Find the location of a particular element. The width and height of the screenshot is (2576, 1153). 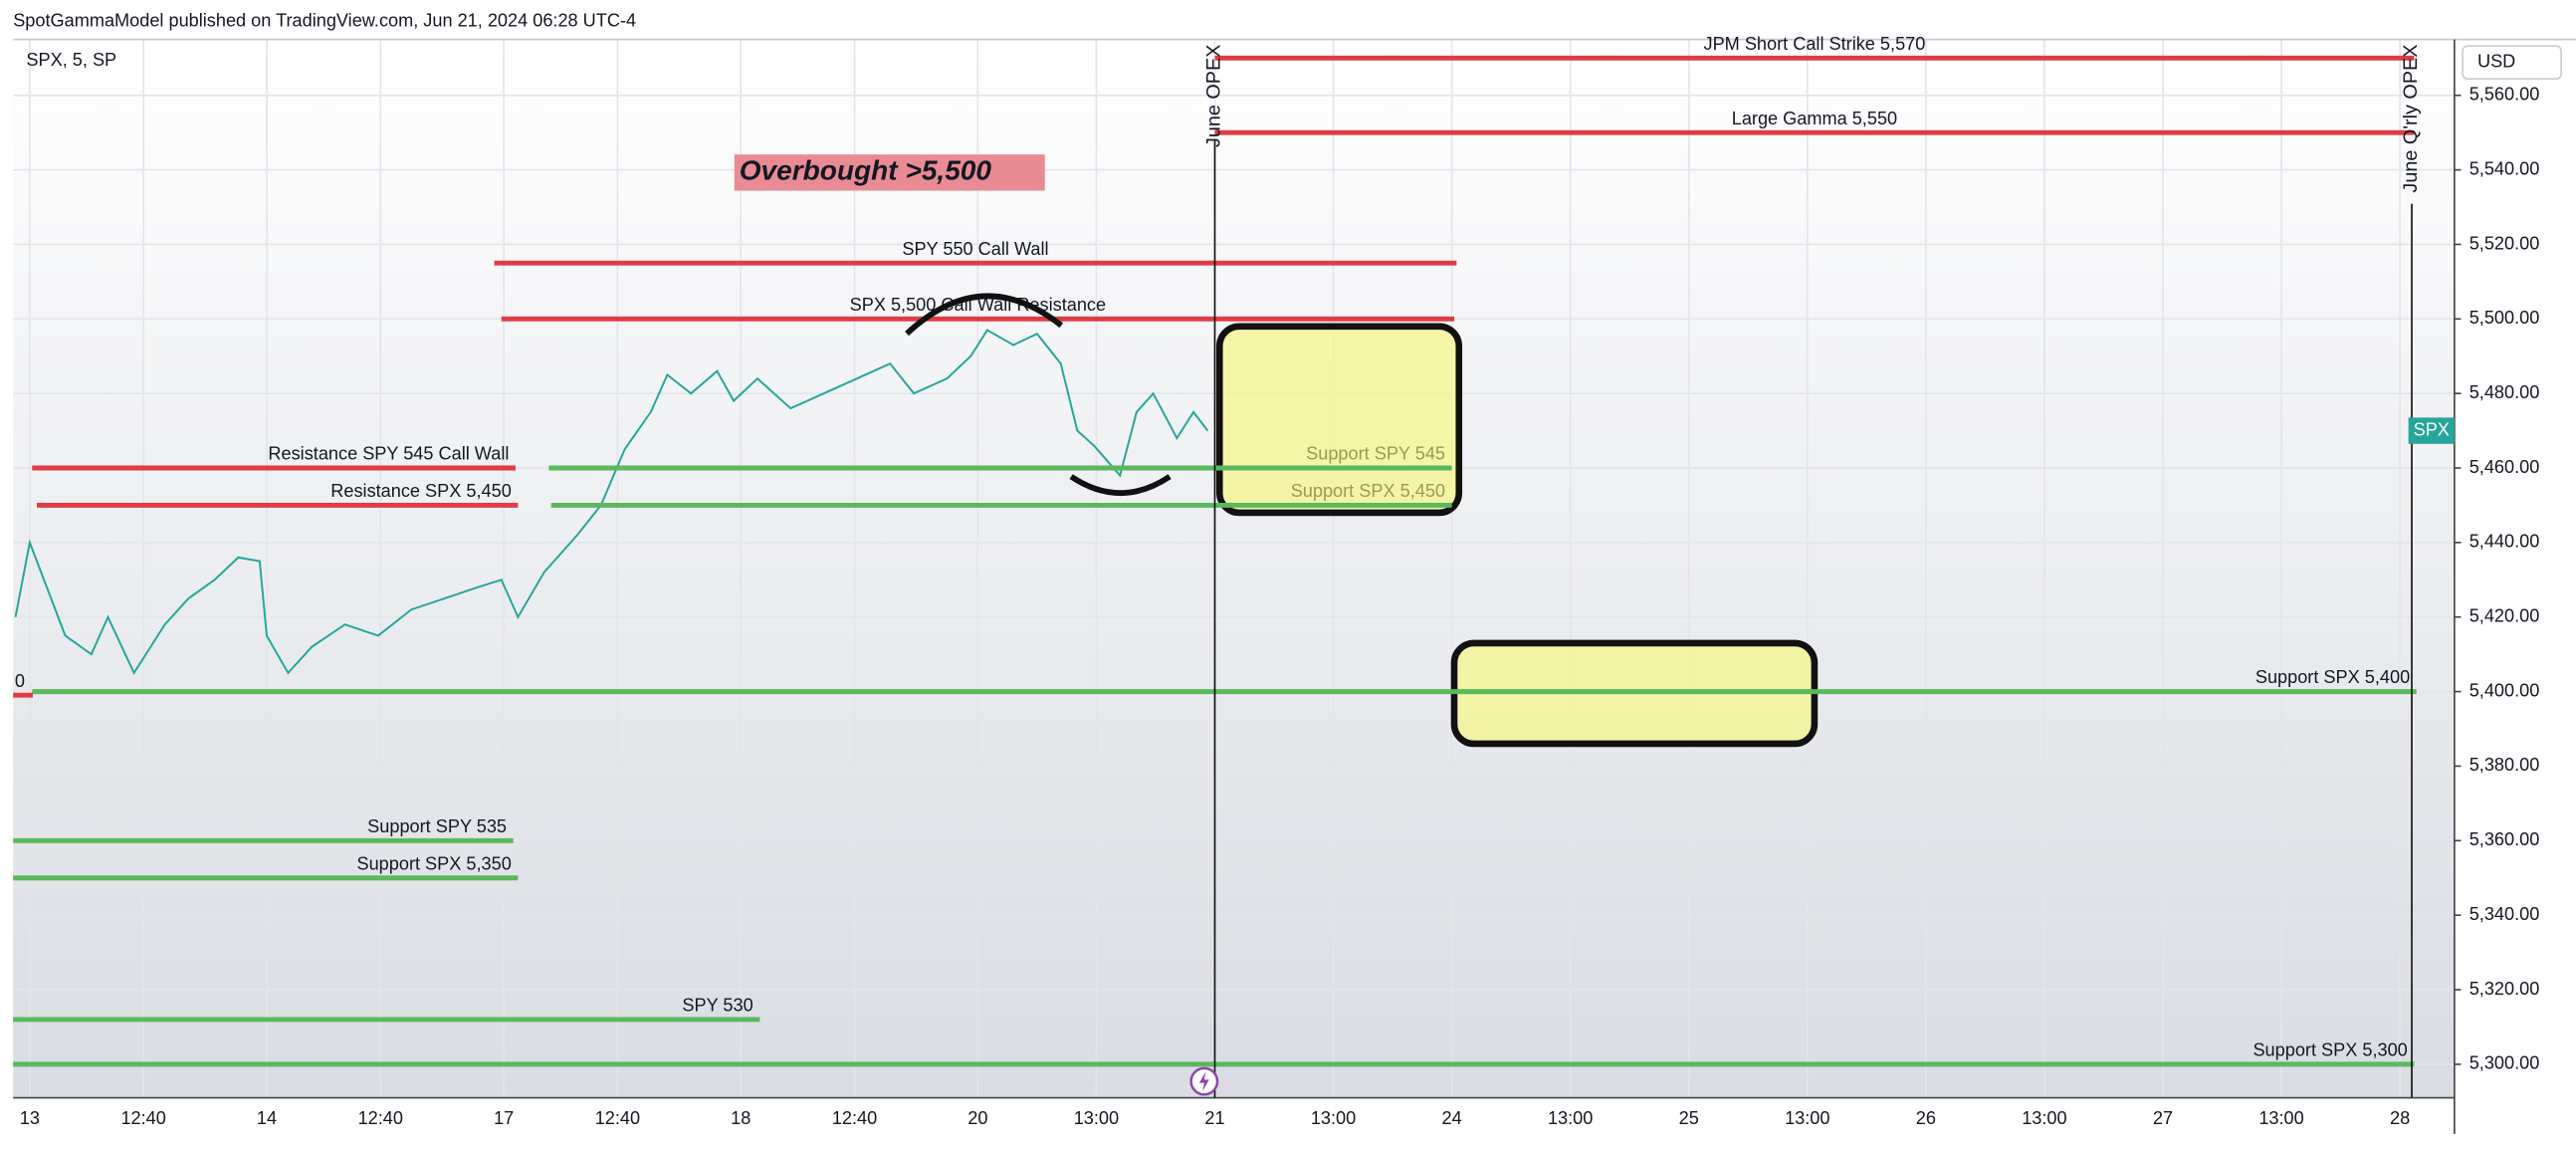

vertical-label: June OPEX is located at coordinates (1214, 96).